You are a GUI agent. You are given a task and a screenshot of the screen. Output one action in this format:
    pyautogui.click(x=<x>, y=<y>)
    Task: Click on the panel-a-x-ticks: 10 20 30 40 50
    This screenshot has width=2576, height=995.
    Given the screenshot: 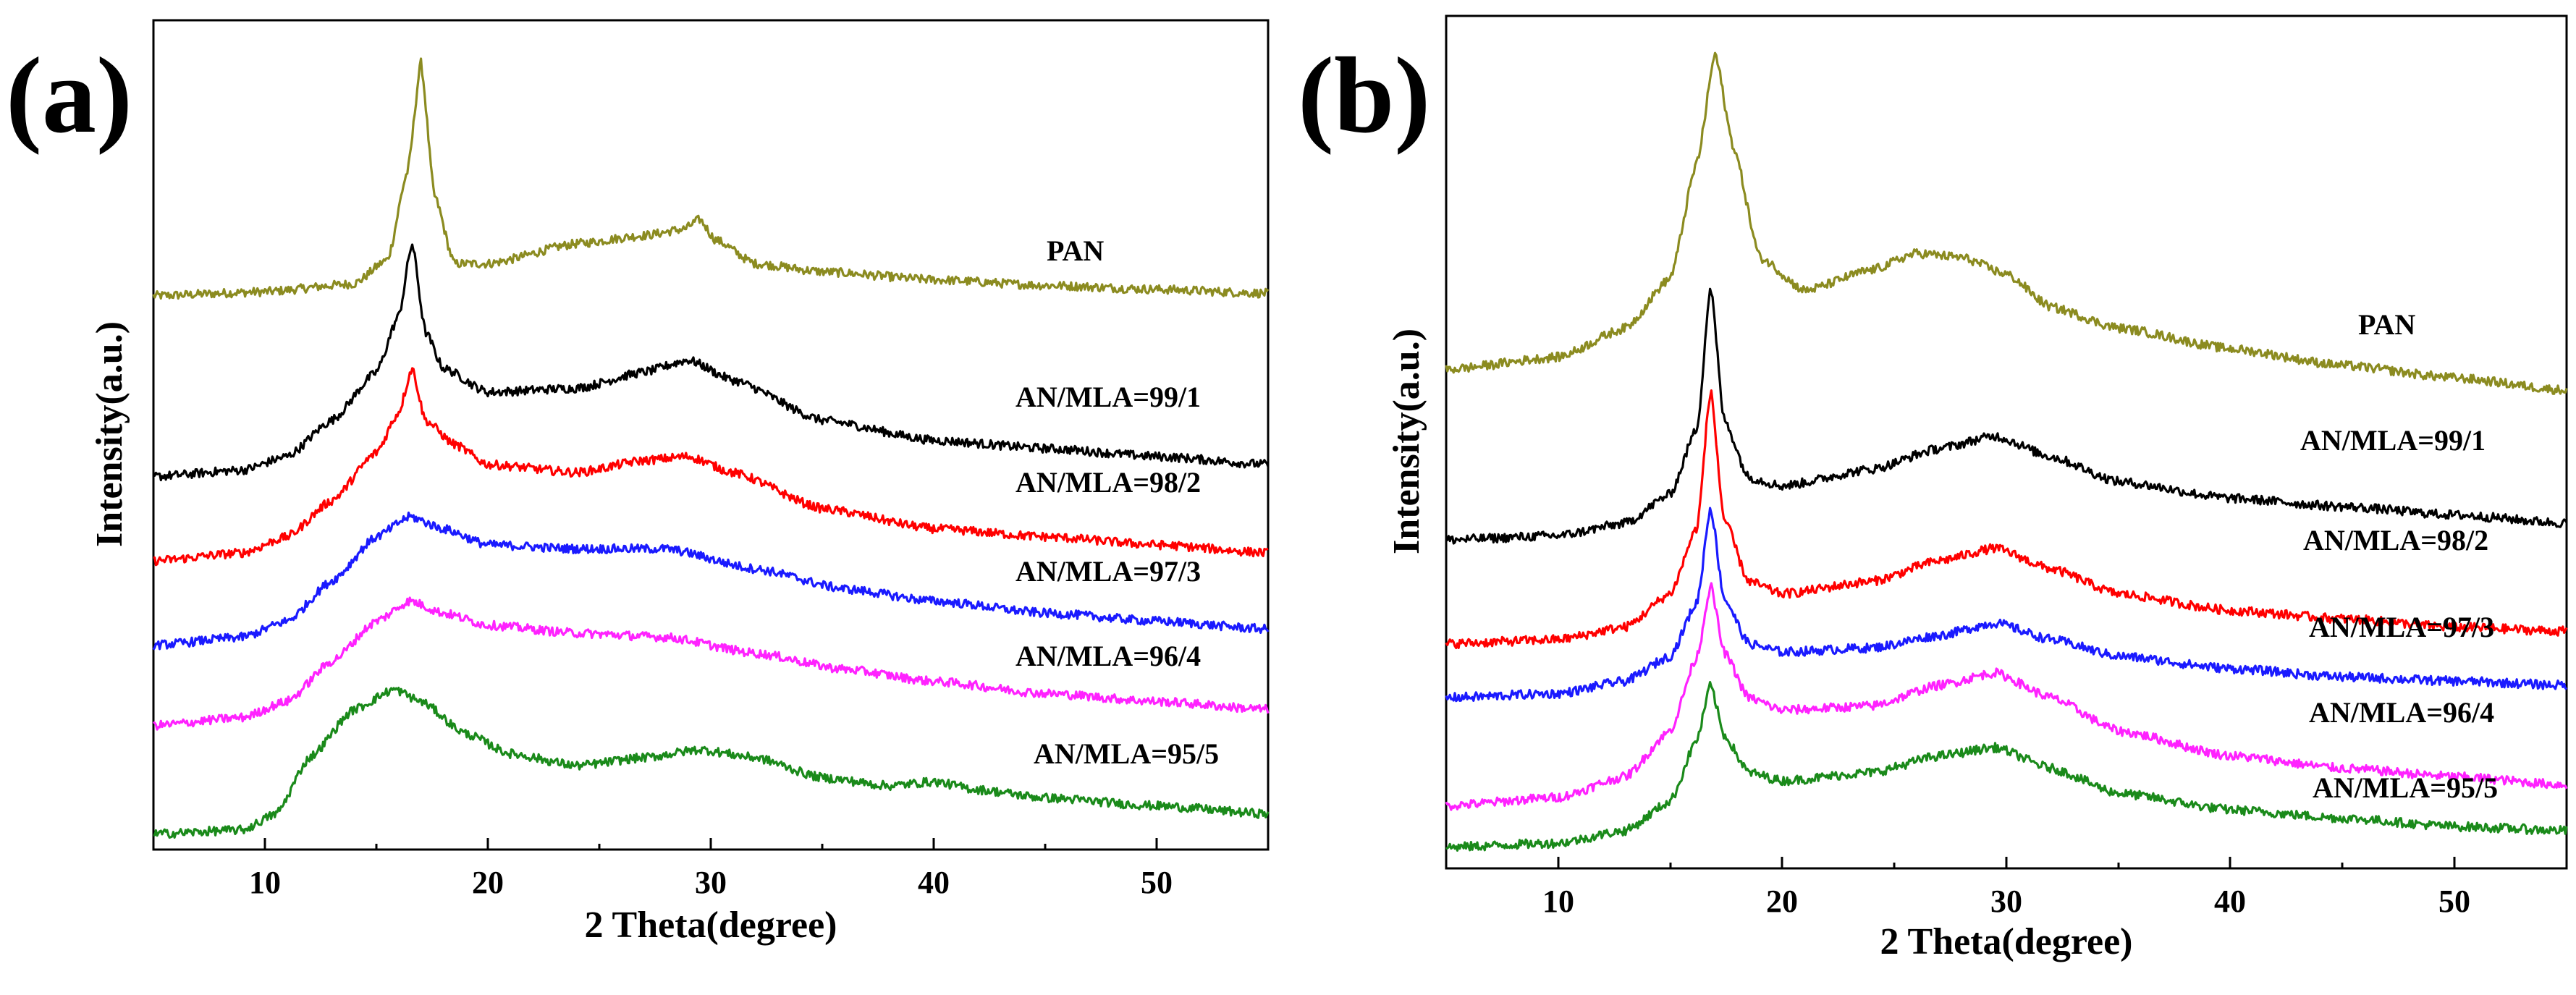 What is the action you would take?
    pyautogui.click(x=711, y=869)
    